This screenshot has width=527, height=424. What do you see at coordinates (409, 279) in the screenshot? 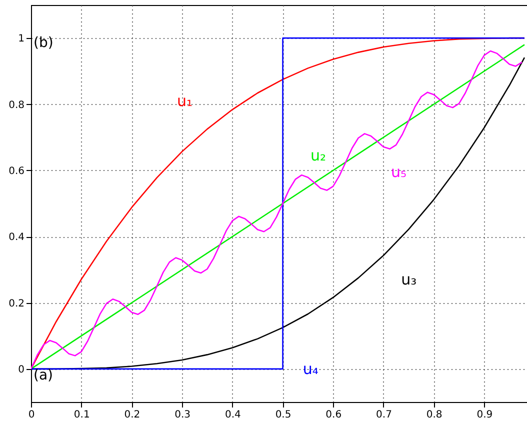
I see `series-label: u₃` at bounding box center [409, 279].